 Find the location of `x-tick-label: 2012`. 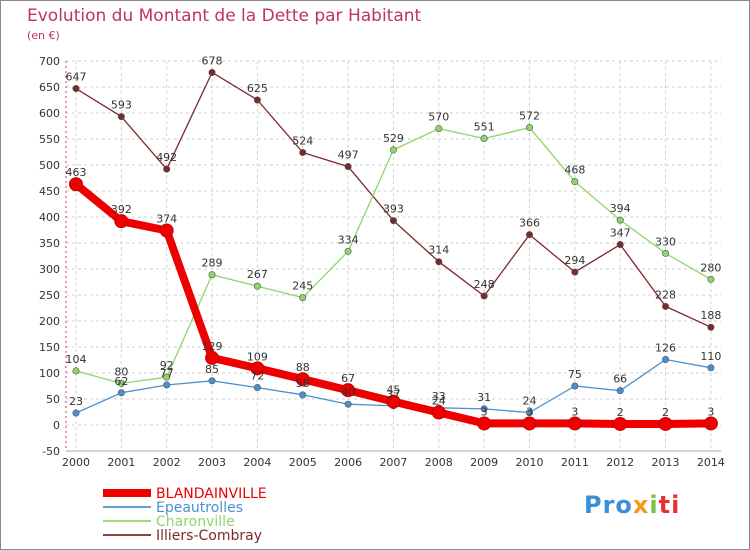

x-tick-label: 2012 is located at coordinates (620, 462).